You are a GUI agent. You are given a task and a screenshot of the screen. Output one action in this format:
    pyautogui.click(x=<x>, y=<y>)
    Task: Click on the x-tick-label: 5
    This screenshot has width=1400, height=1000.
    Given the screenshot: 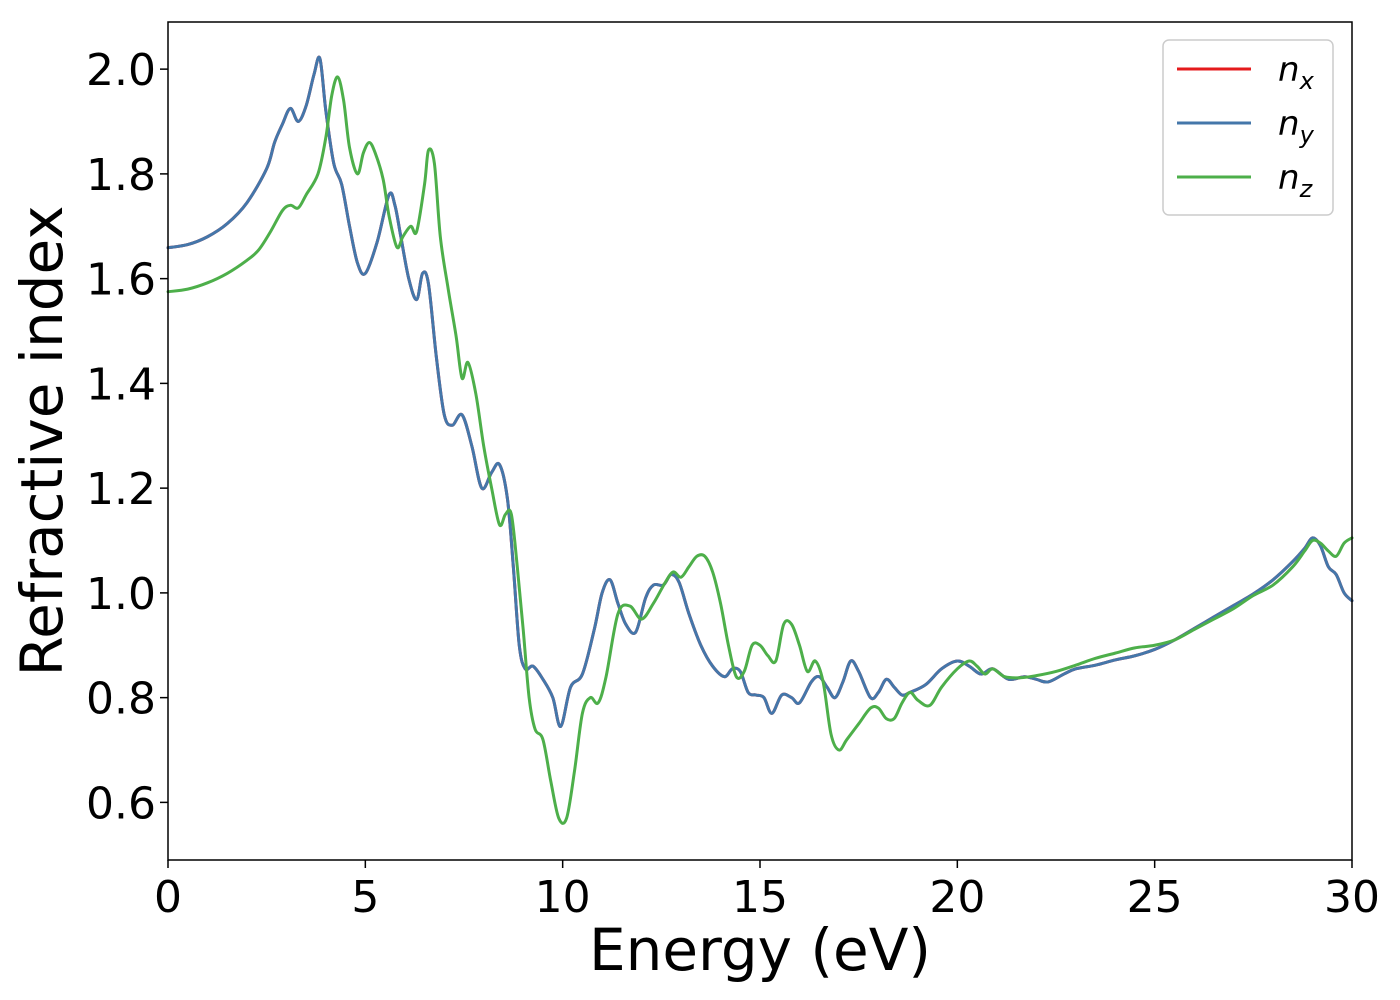 What is the action you would take?
    pyautogui.click(x=365, y=897)
    